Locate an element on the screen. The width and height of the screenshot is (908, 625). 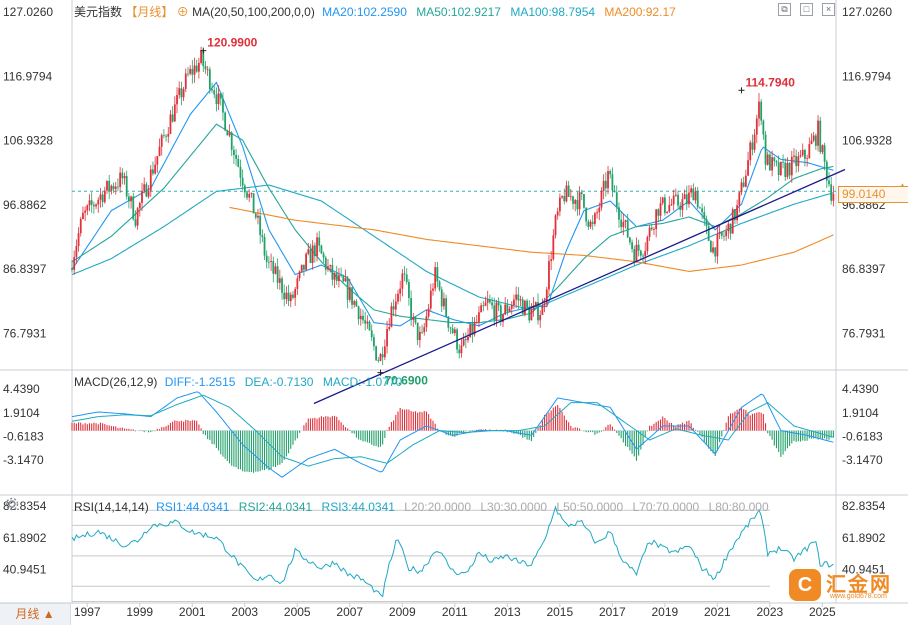
ma200-line is located at coordinates (531, 239).